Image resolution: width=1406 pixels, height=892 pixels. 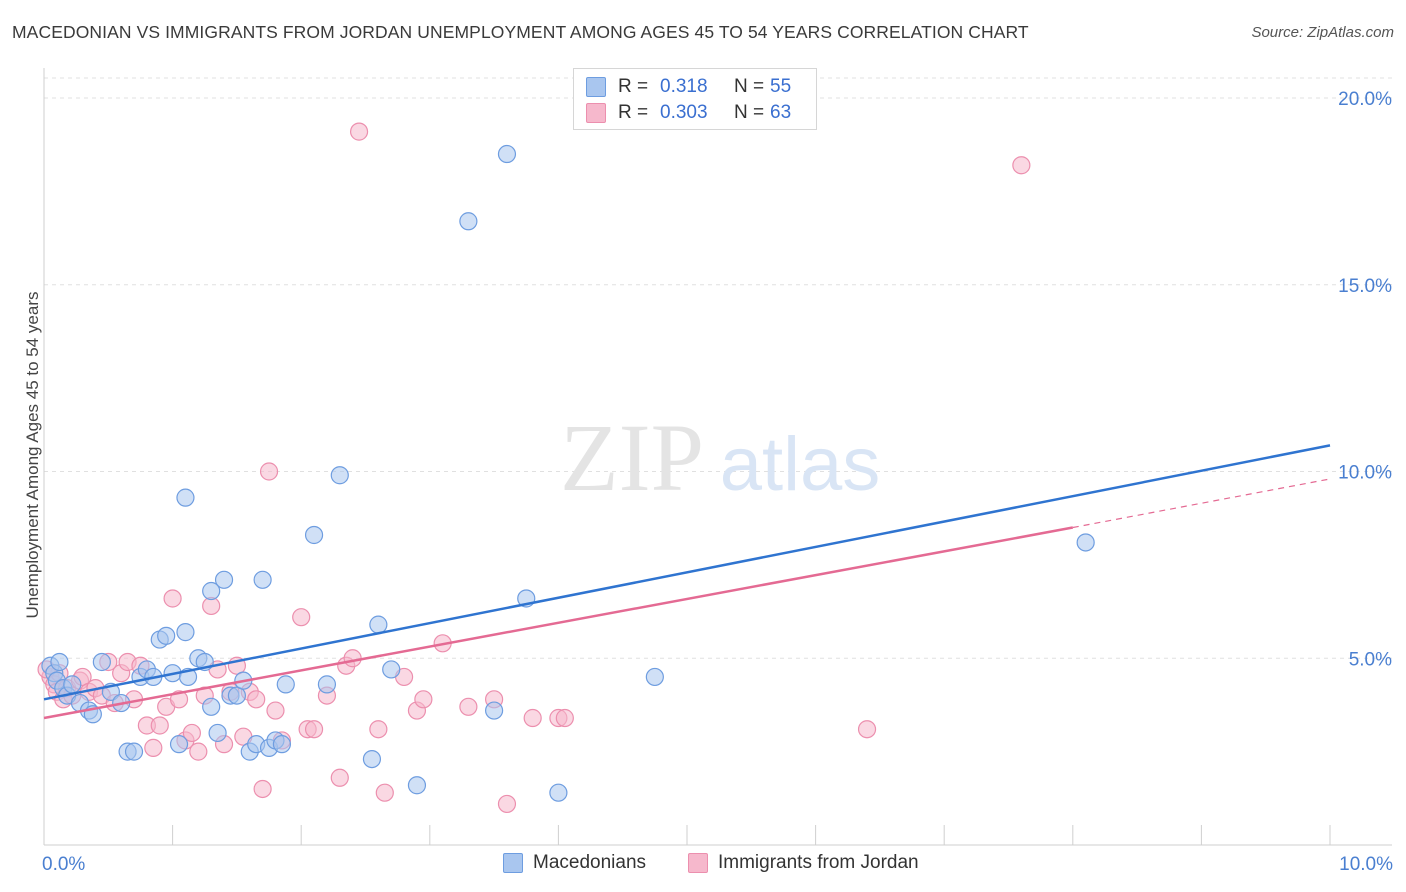 What do you see at coordinates (1365, 473) in the screenshot?
I see `y-tick-label: 10.0%` at bounding box center [1365, 473].